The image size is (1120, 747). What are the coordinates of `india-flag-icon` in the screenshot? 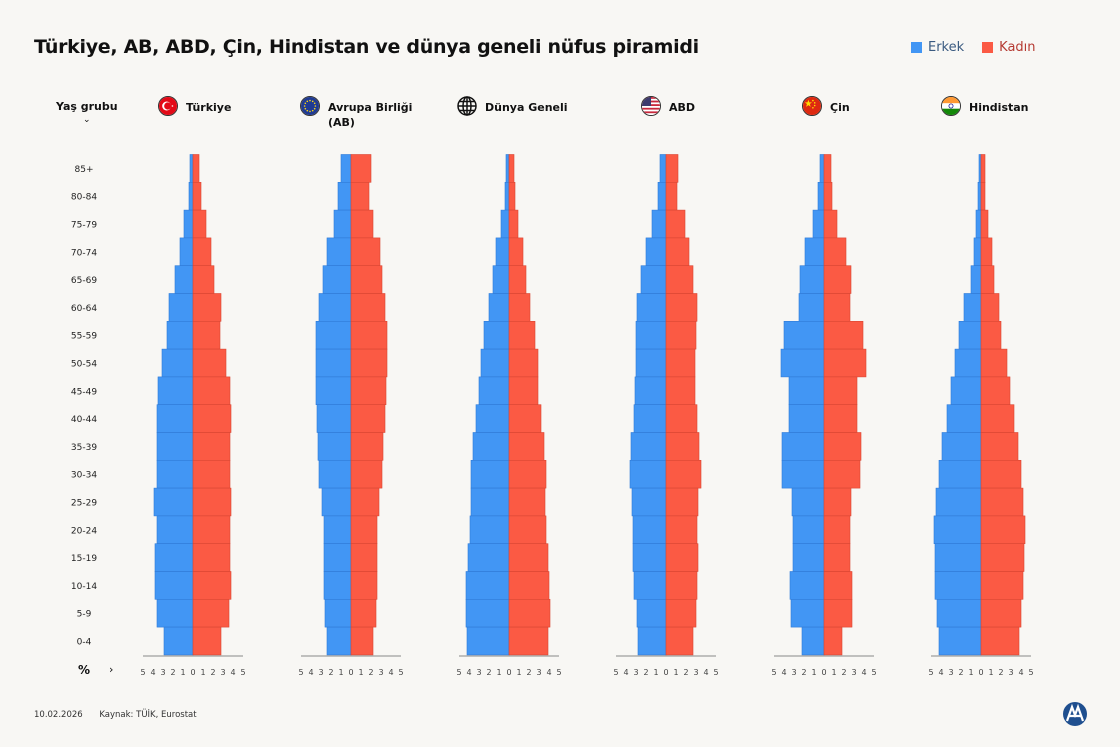 It's located at (951, 106).